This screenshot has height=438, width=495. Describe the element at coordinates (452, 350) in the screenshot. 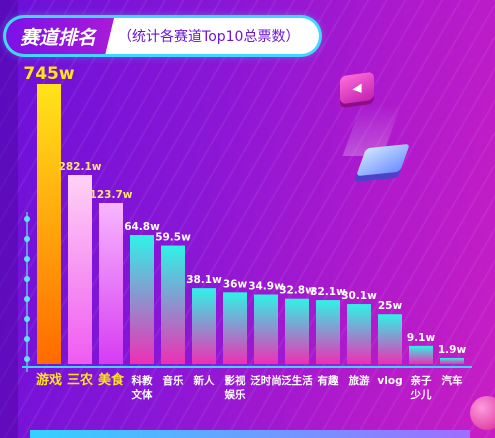

I see `value-label: 1.9w` at that location.